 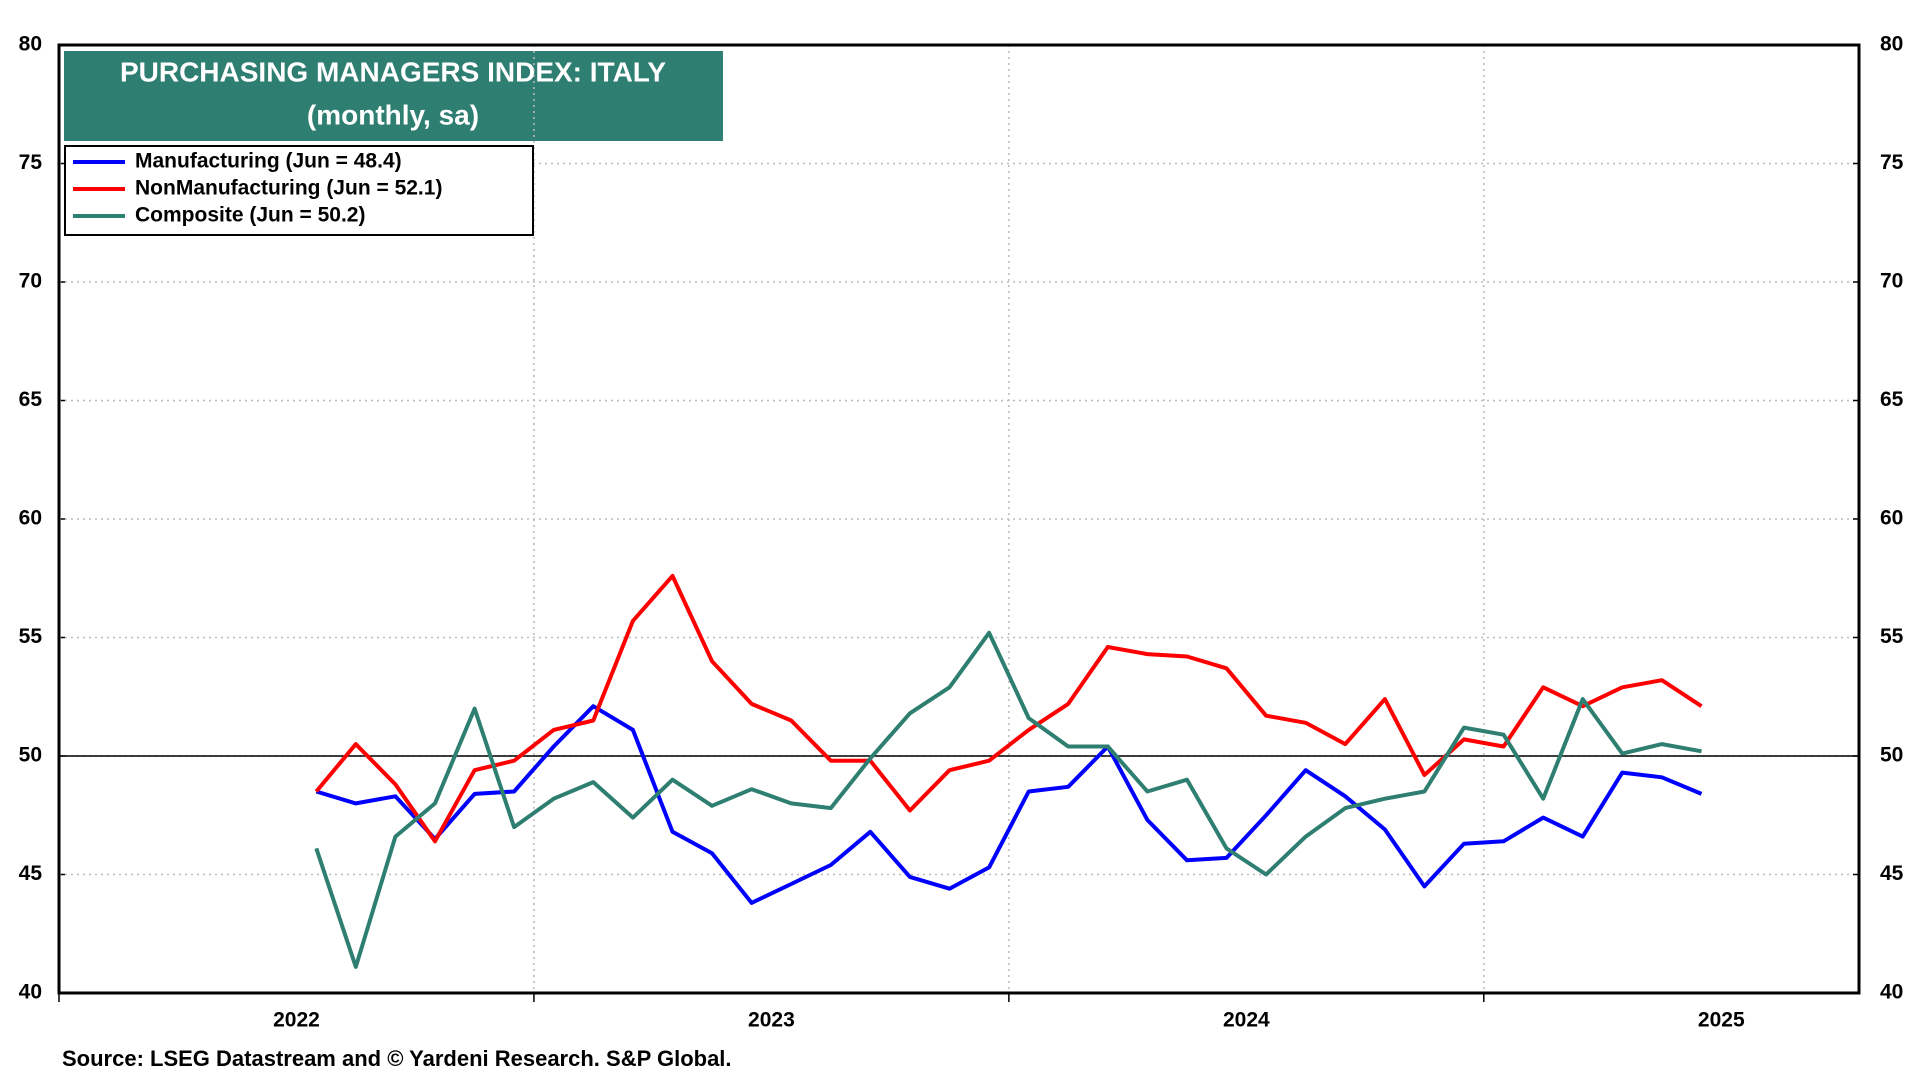 What do you see at coordinates (1892, 873) in the screenshot?
I see `y2-tick-label: 45` at bounding box center [1892, 873].